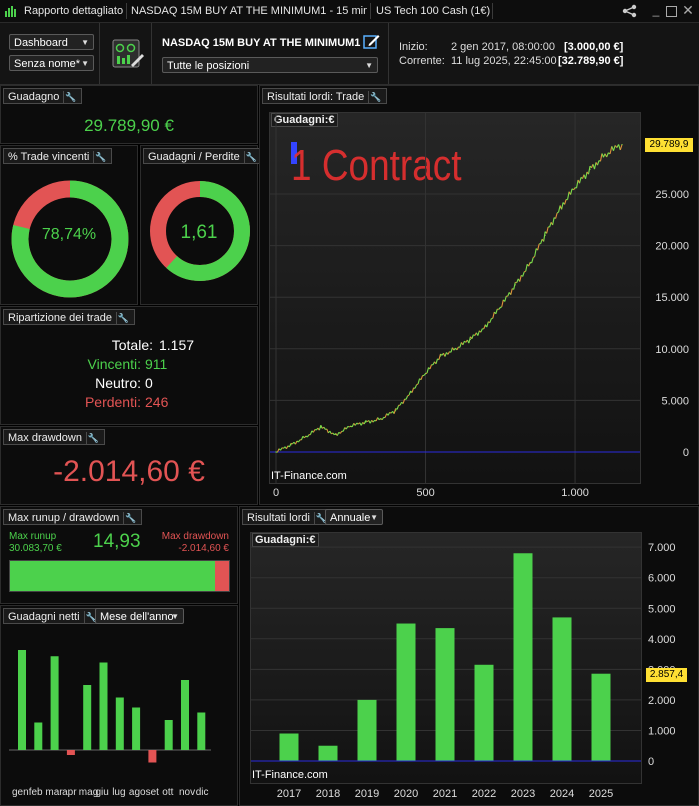 The image size is (699, 806). I want to click on loss-label: Perdenti:, so click(112, 402).